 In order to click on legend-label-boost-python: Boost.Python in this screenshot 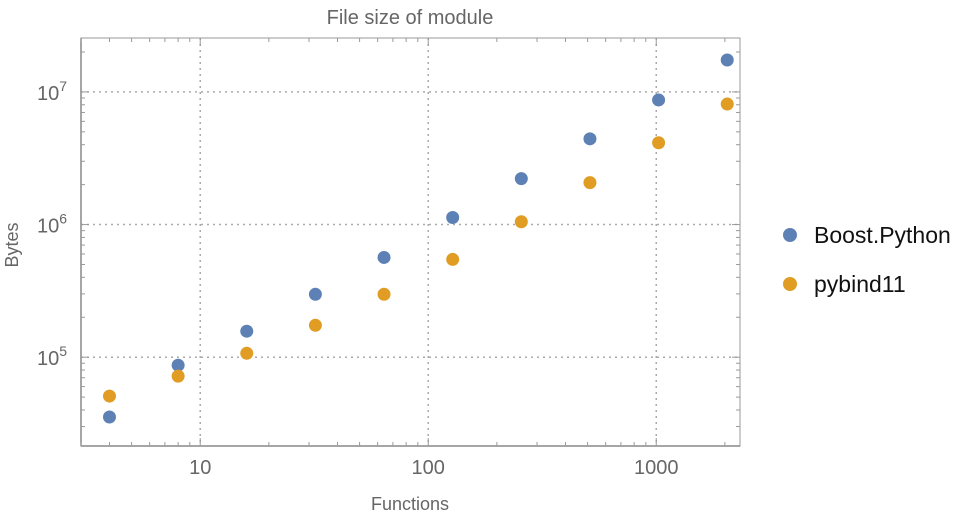, I will do `click(882, 235)`.